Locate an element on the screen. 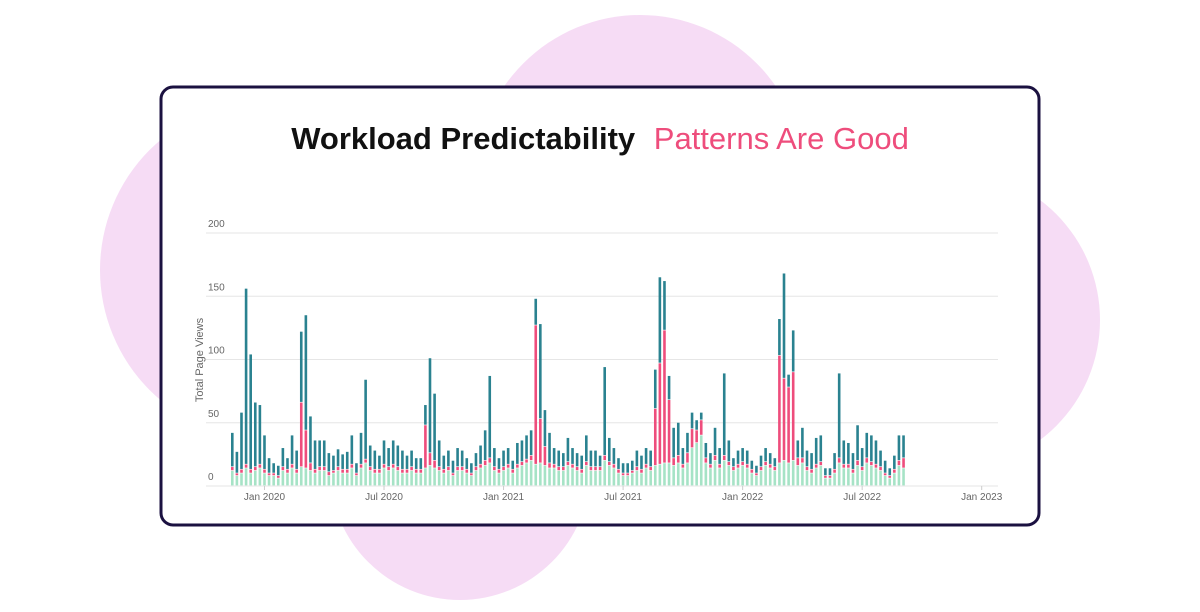 Image resolution: width=1200 pixels, height=612 pixels. x-tick-label: Jan 2023 is located at coordinates (982, 497).